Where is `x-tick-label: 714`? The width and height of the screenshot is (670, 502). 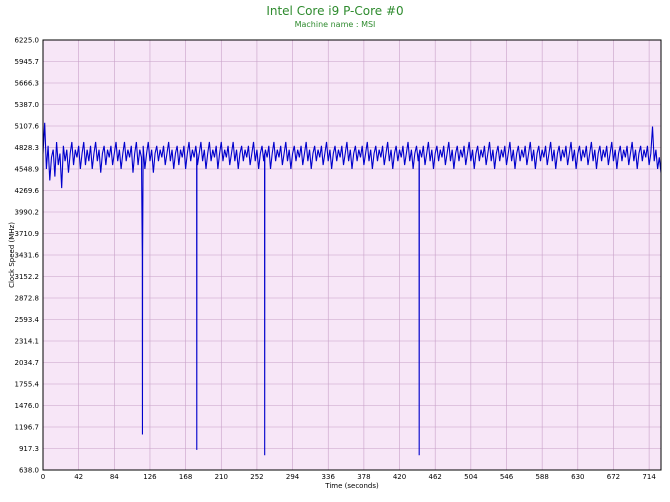 x-tick-label: 714 is located at coordinates (649, 477).